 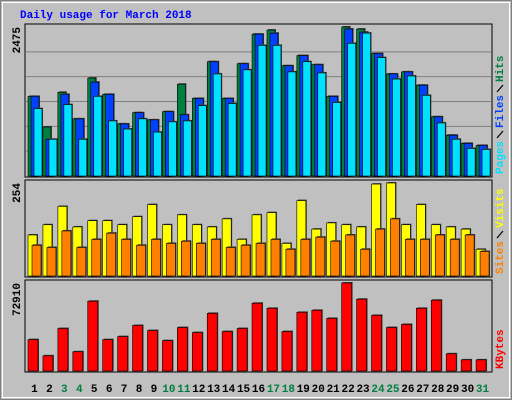 What do you see at coordinates (483, 390) in the screenshot?
I see `x-tick-label: 31` at bounding box center [483, 390].